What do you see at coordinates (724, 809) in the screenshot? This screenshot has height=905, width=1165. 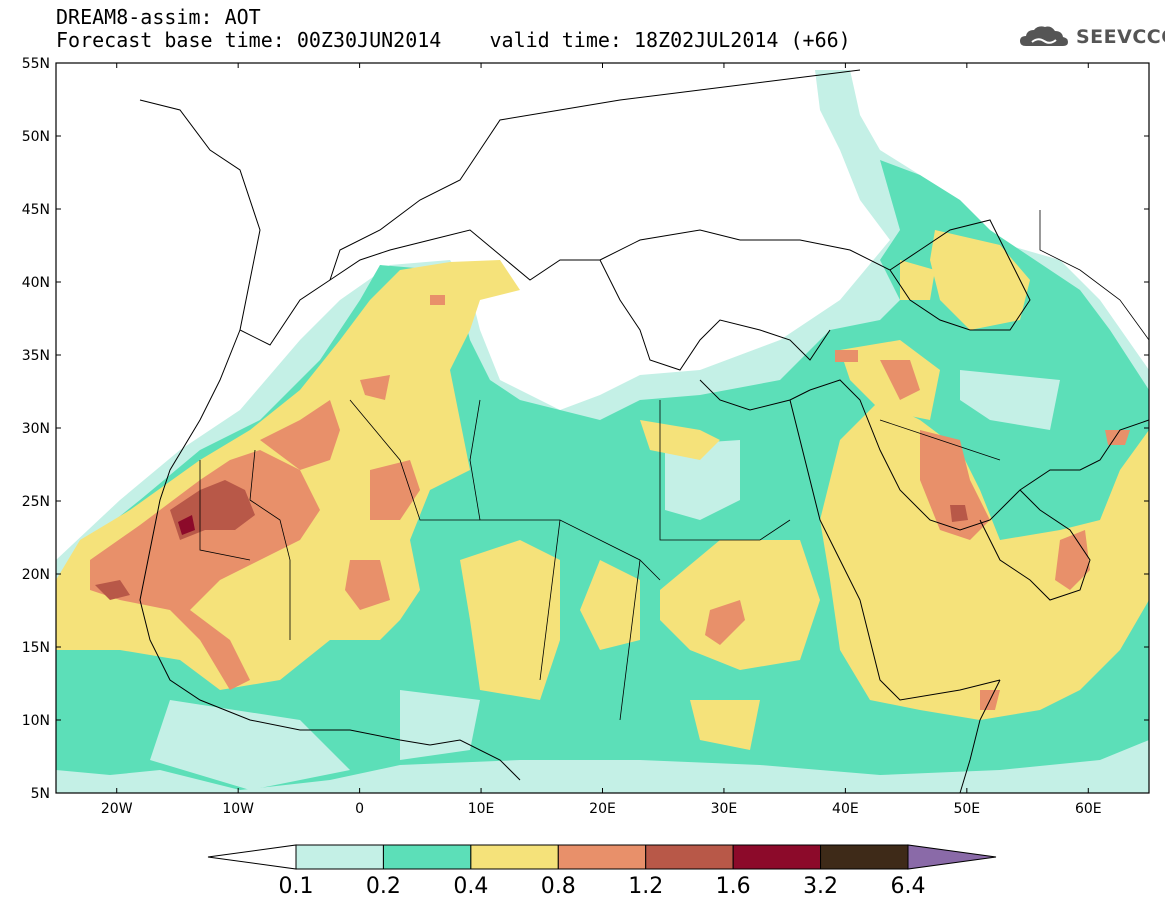 I see `lon-tick-label: 30E` at bounding box center [724, 809].